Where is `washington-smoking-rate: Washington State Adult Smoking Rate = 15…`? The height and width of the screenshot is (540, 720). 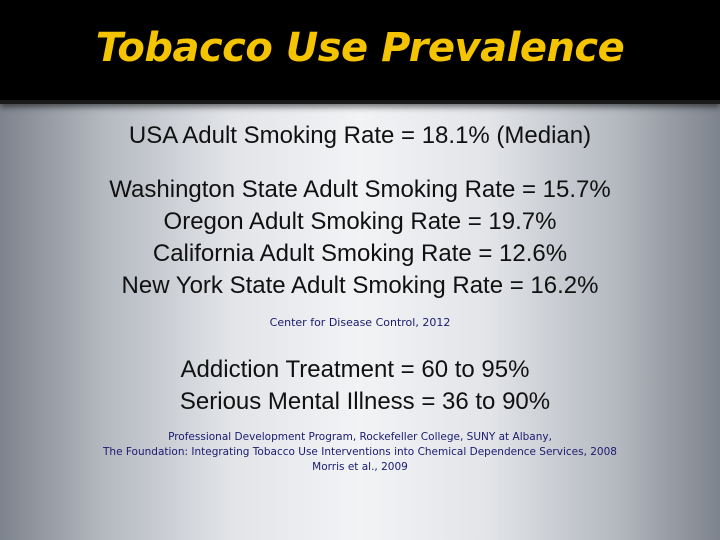
washington-smoking-rate: Washington State Adult Smoking Rate = 15… is located at coordinates (360, 189).